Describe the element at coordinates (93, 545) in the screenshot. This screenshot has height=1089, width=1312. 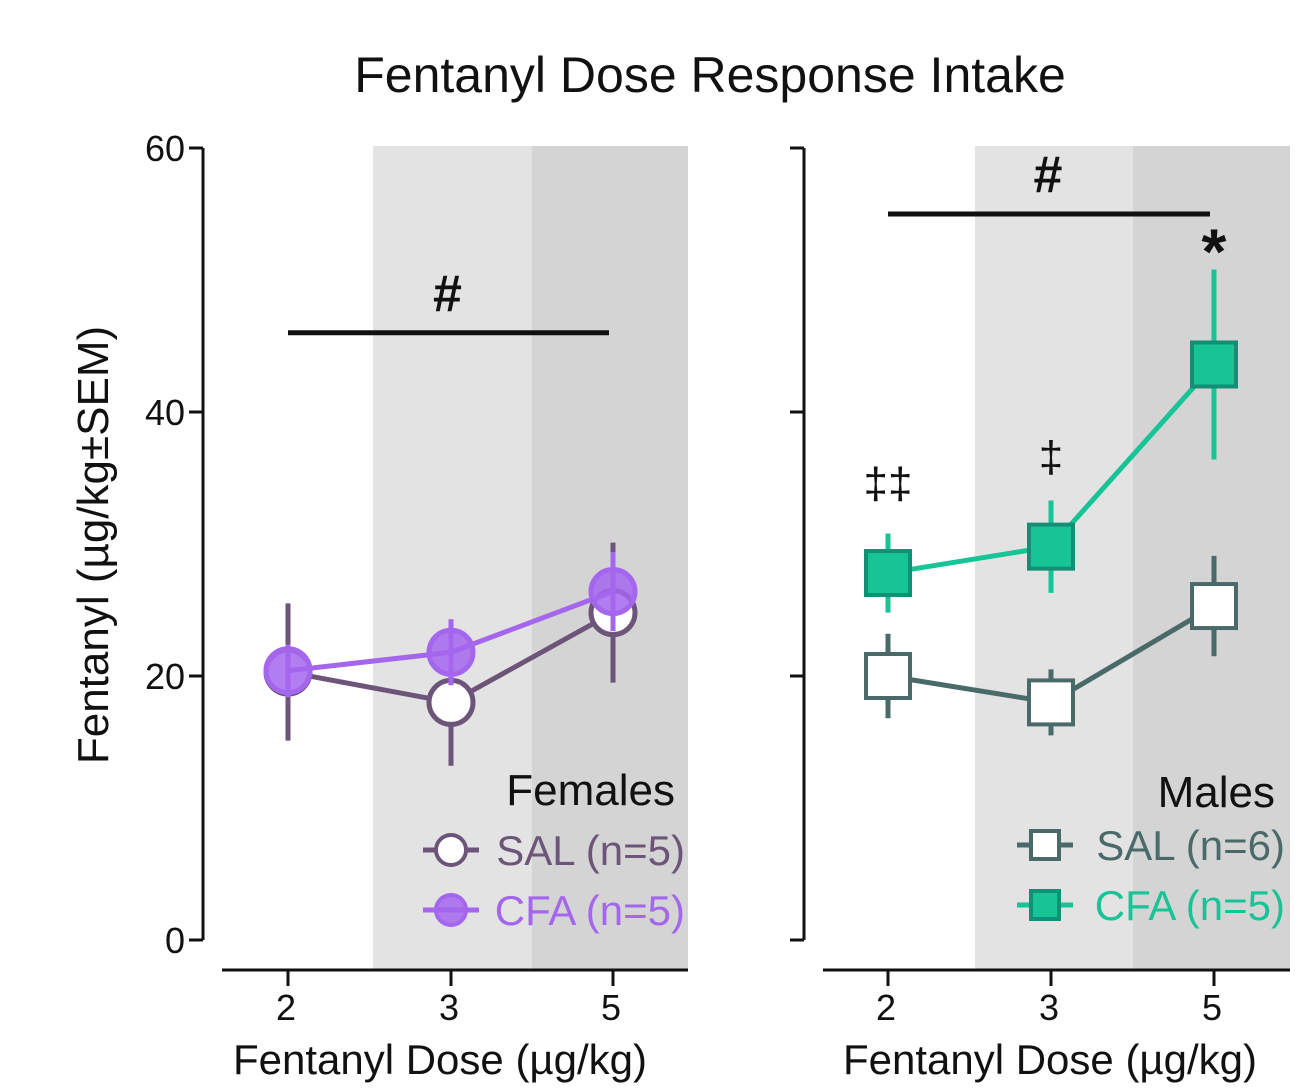
I see `y-axis-label: Fentanyl (µg/kg±SEM)` at that location.